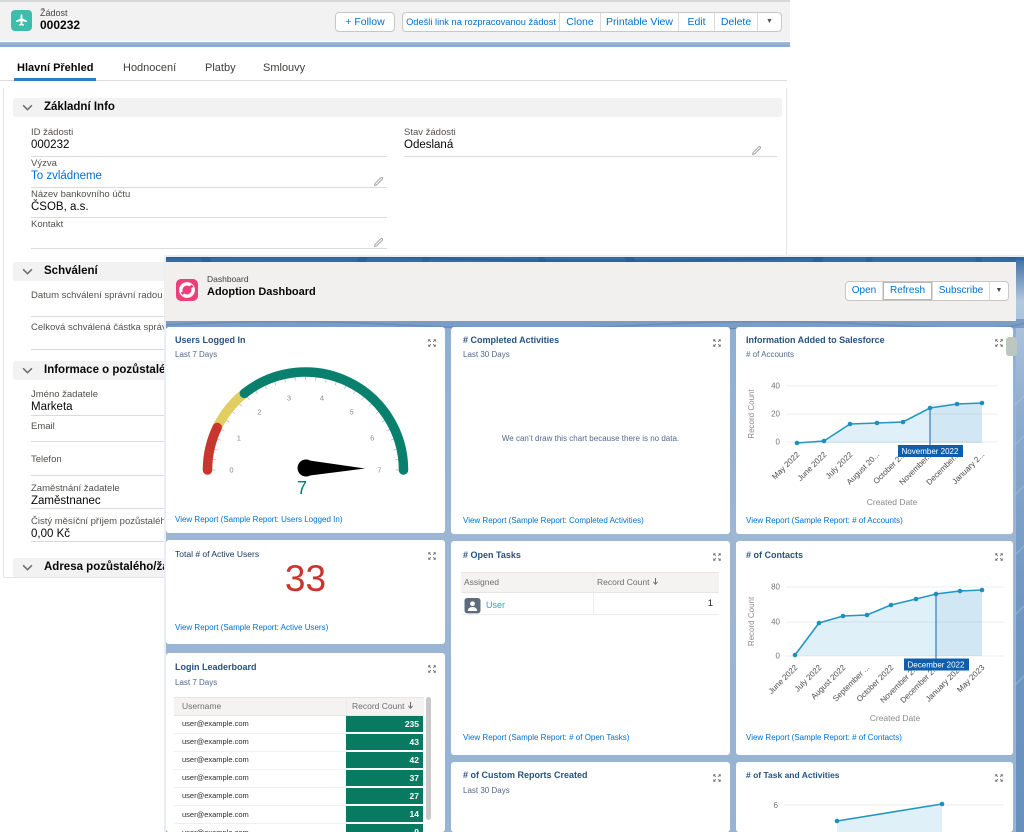  I want to click on svg-text: November 2022, so click(930, 451).